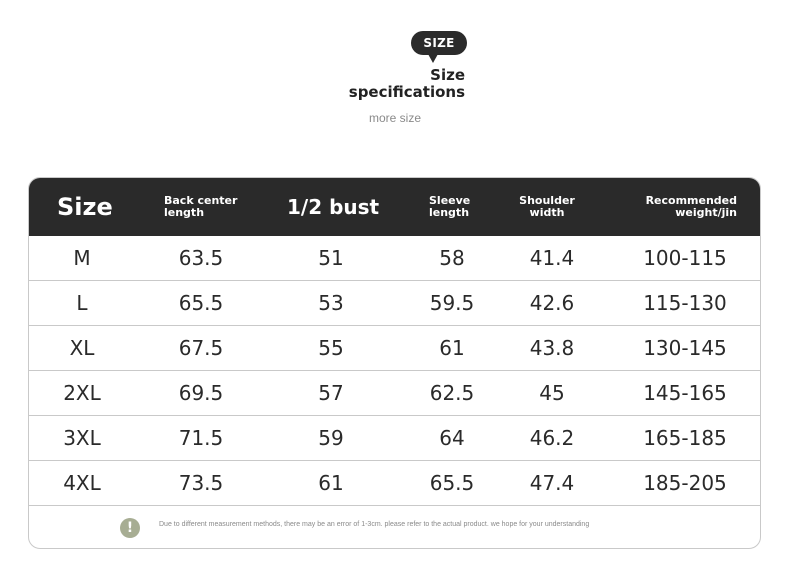 This screenshot has width=790, height=586. Describe the element at coordinates (685, 348) in the screenshot. I see `cell-weight: 130-145` at that location.